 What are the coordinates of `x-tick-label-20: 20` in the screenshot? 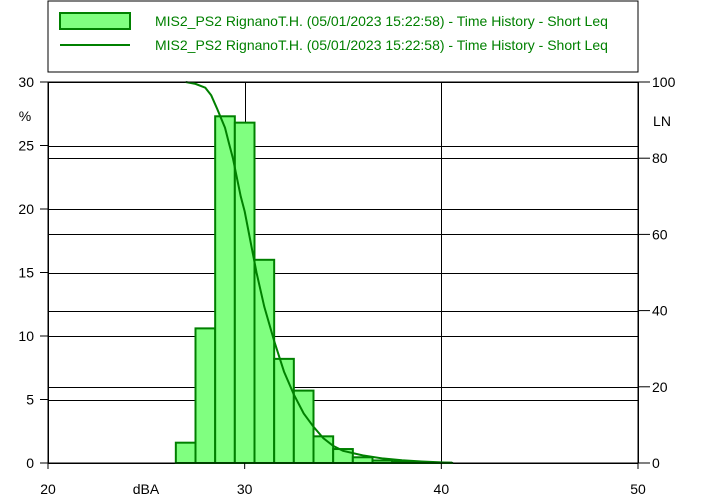 It's located at (48, 489).